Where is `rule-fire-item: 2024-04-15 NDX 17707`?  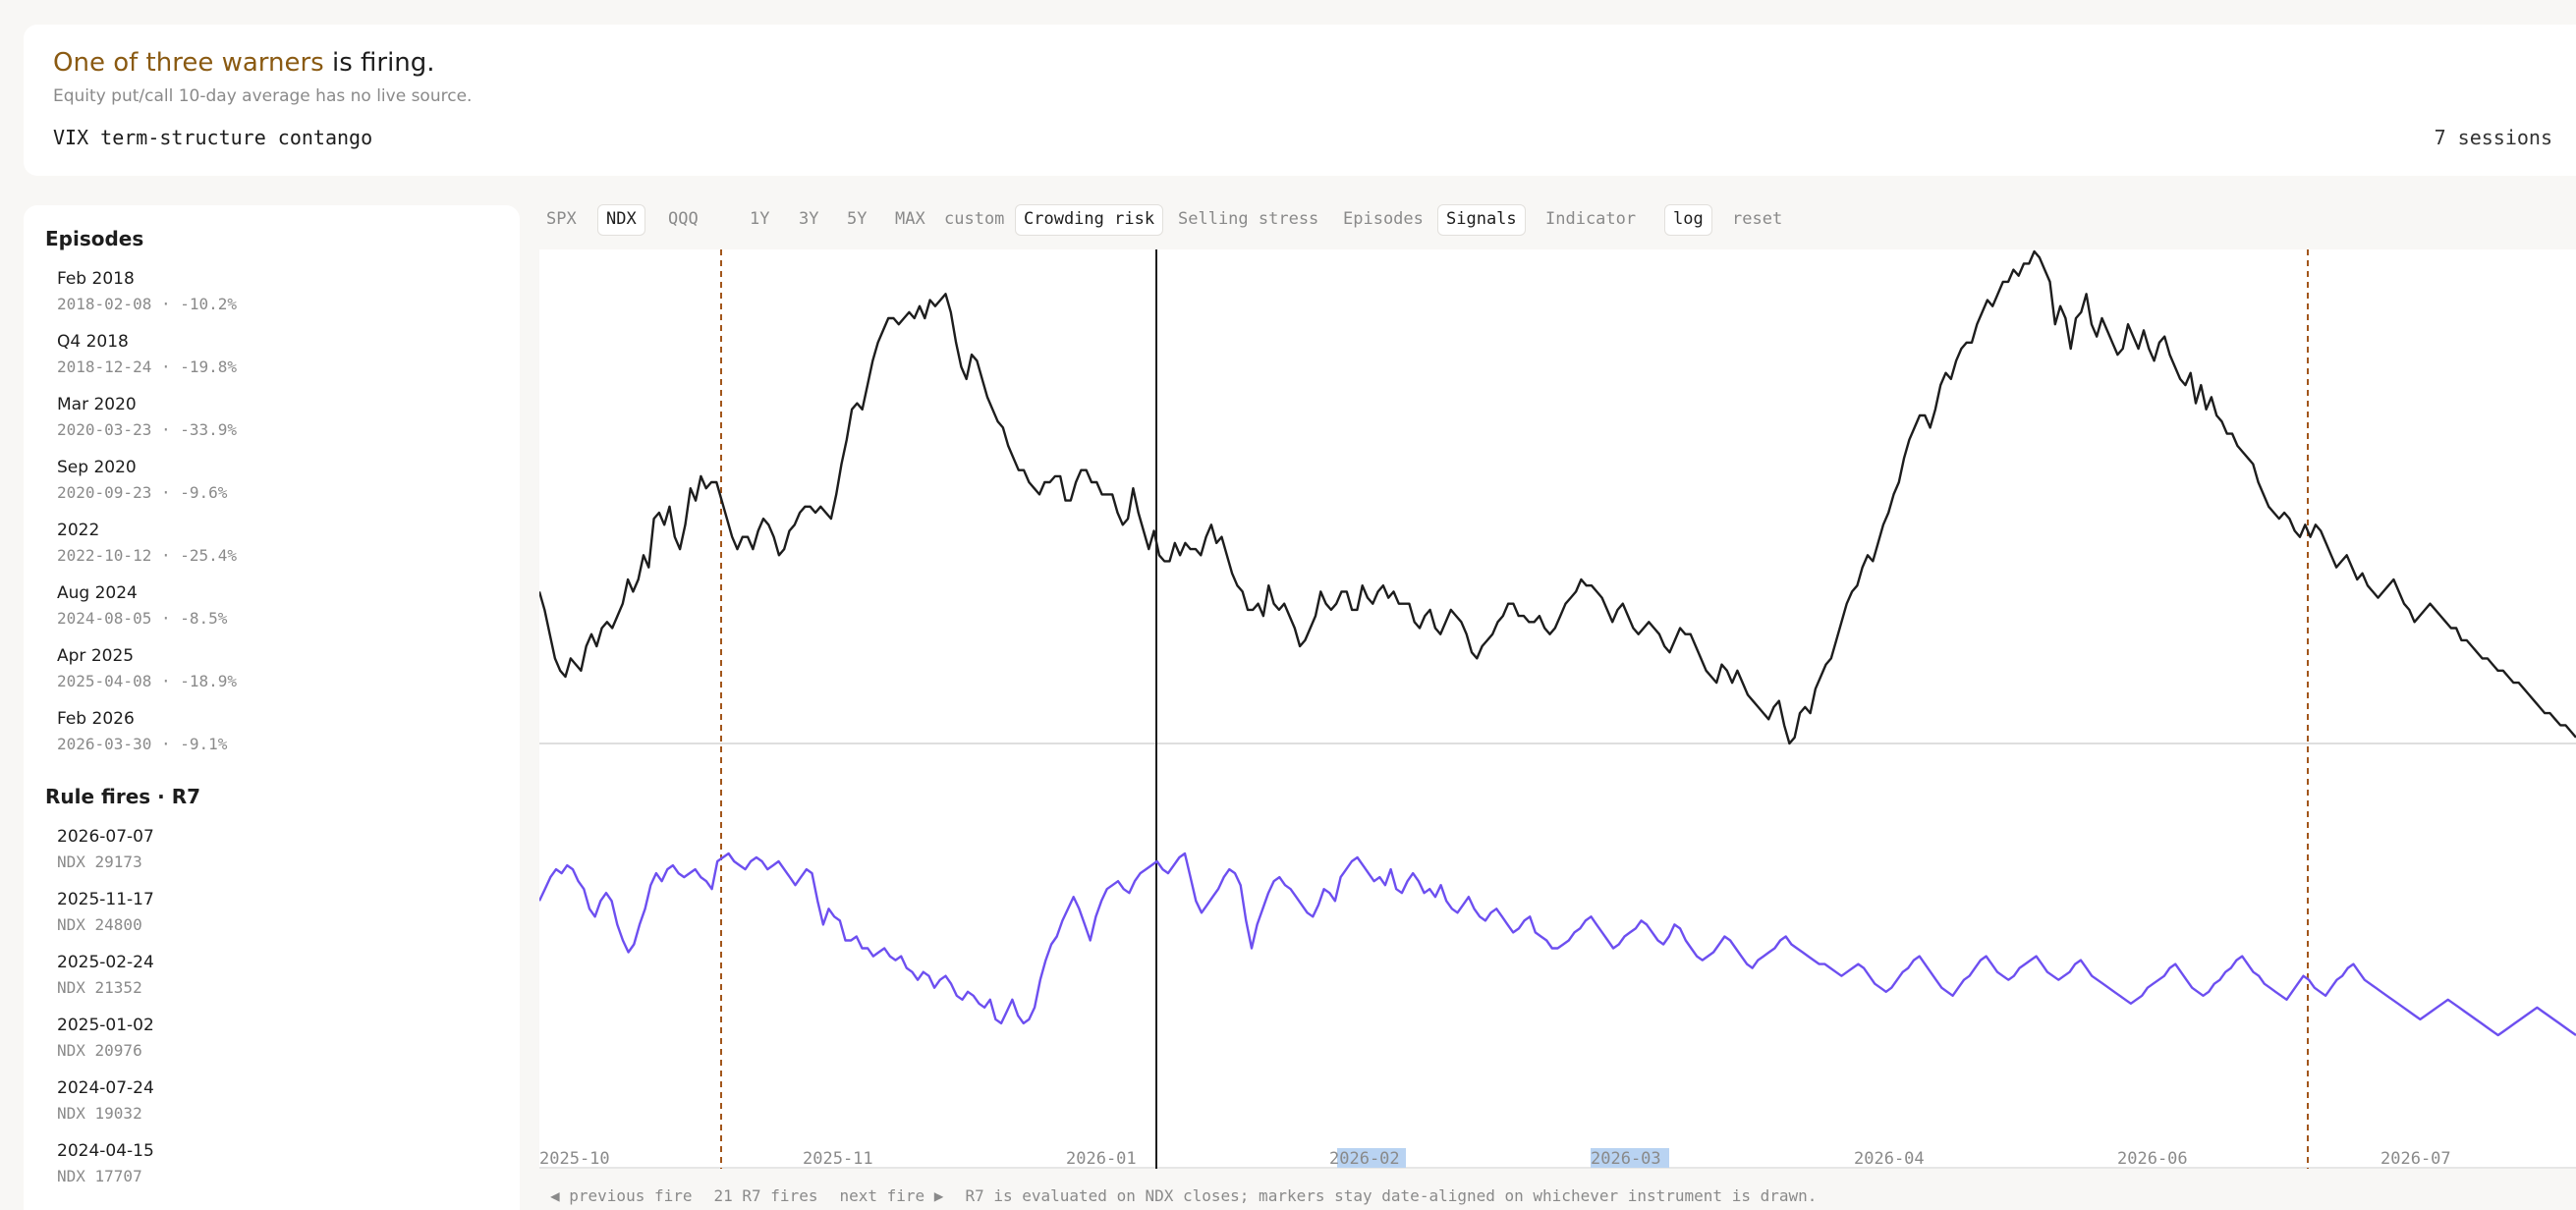
rule-fire-item: 2024-04-15 NDX 17707 is located at coordinates (273, 1164).